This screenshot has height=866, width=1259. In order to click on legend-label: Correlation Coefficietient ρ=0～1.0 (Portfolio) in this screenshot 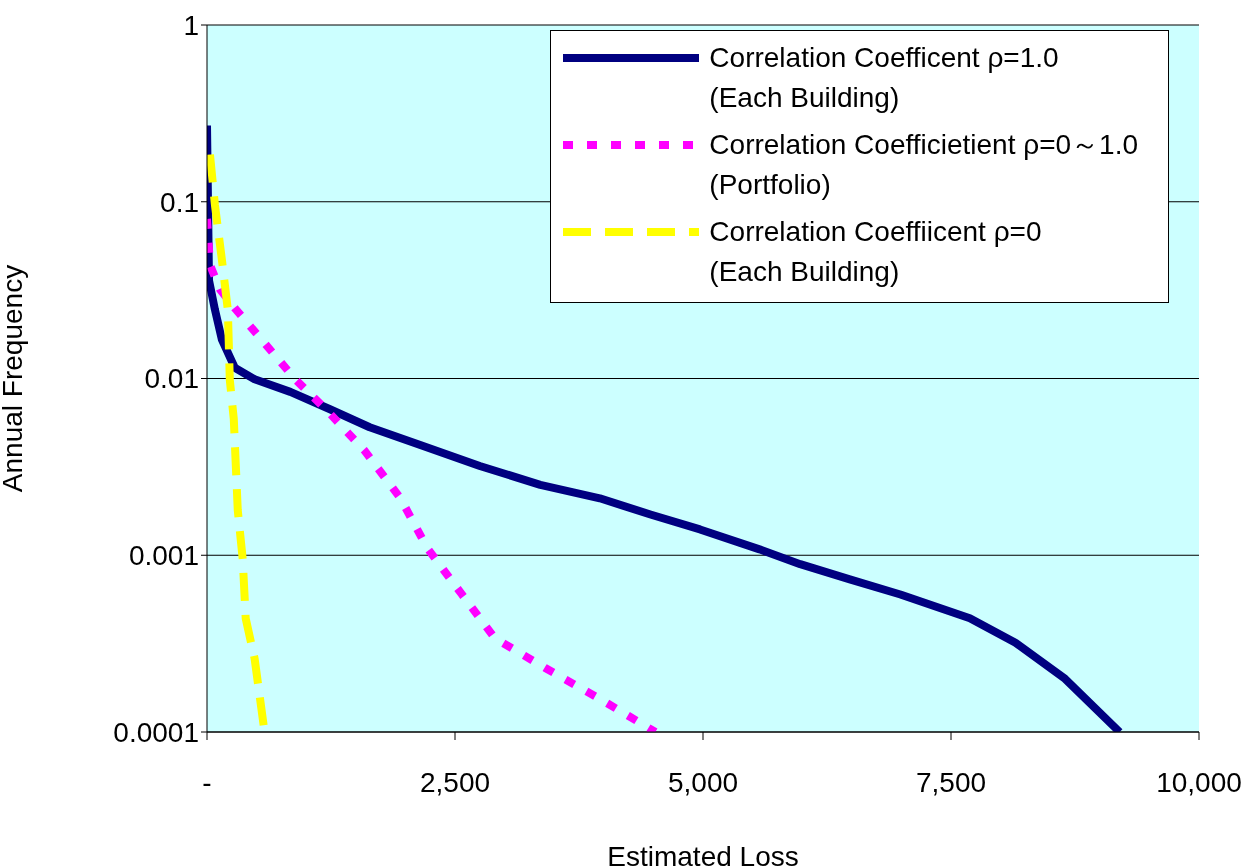, I will do `click(923, 165)`.